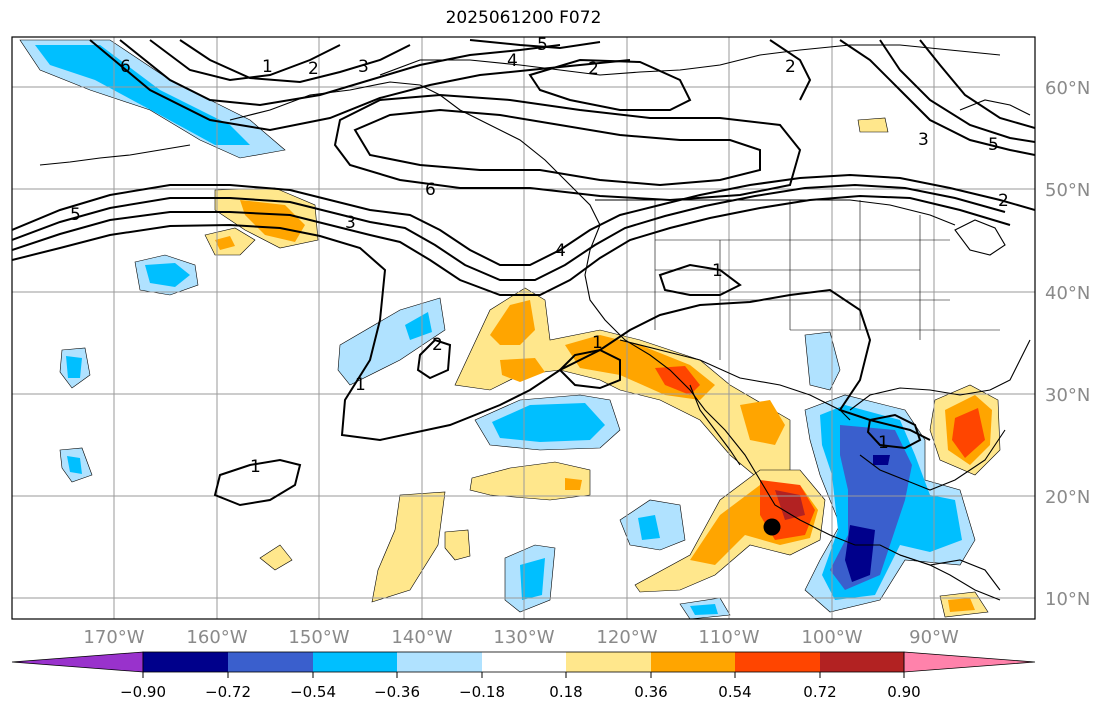 This screenshot has height=712, width=1105. What do you see at coordinates (735, 380) in the screenshot?
I see `us-mexico-border` at bounding box center [735, 380].